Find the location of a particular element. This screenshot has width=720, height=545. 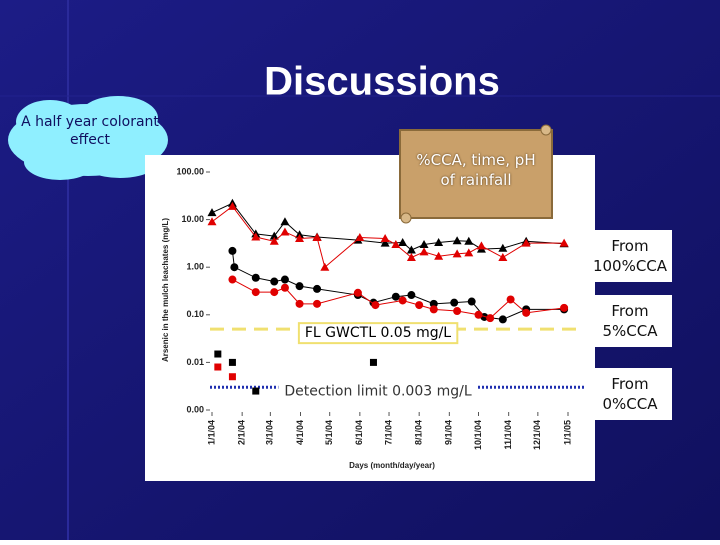

side-label: From 100%CCA is located at coordinates (630, 256).